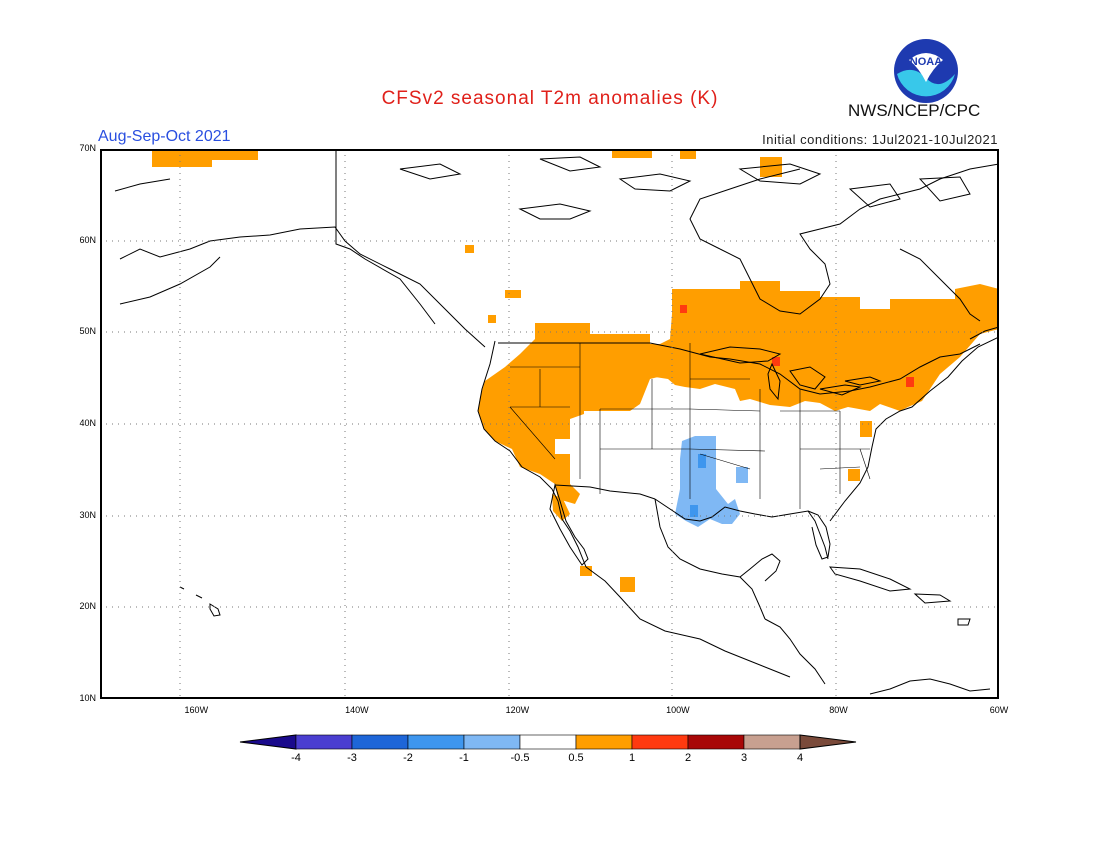 The width and height of the screenshot is (1100, 850). I want to click on color-bar, so click(548, 742).